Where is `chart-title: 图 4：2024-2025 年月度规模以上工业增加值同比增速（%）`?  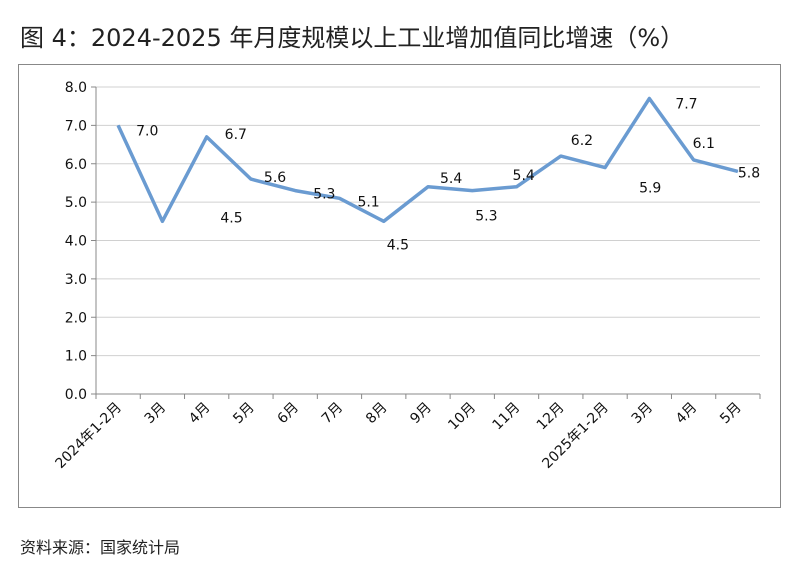 chart-title: 图 4：2024-2025 年月度规模以上工业增加值同比增速（%） is located at coordinates (352, 38).